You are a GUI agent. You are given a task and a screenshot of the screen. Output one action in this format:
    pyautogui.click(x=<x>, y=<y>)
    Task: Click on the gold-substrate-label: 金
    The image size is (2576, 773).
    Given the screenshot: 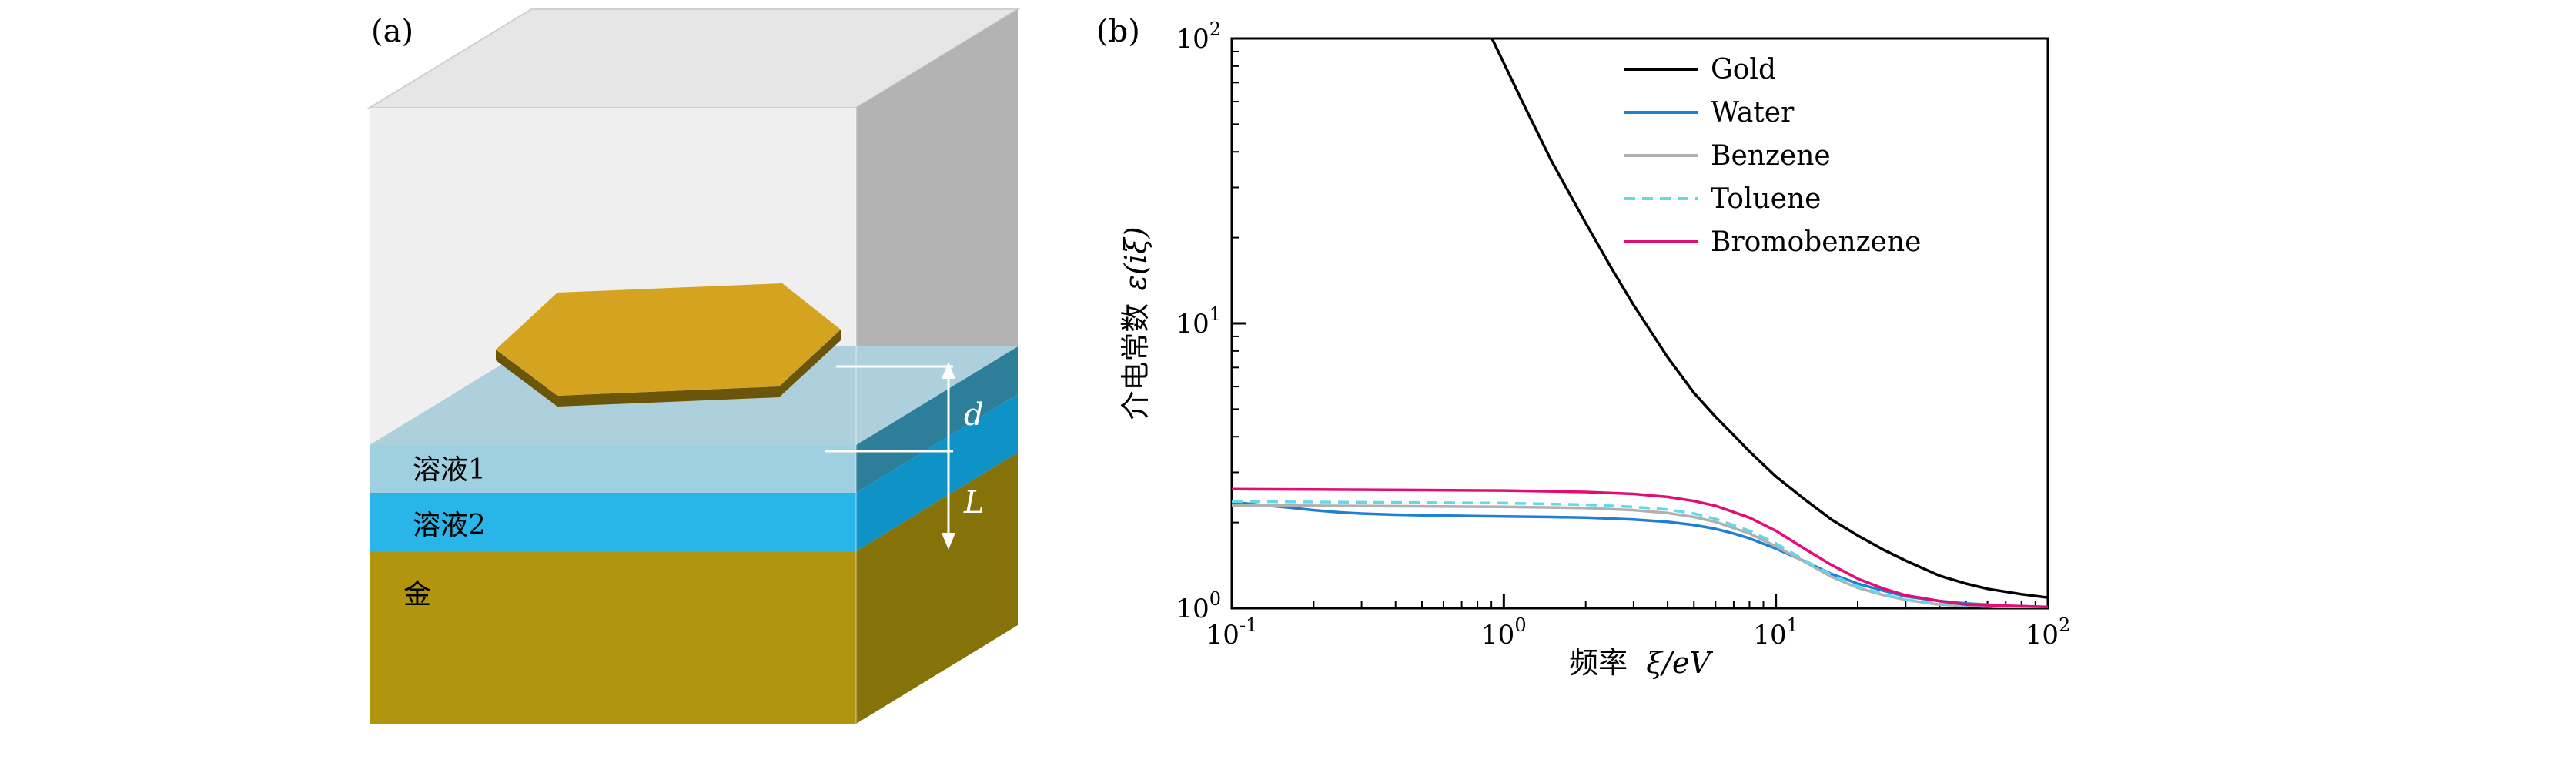 What is the action you would take?
    pyautogui.click(x=417, y=595)
    